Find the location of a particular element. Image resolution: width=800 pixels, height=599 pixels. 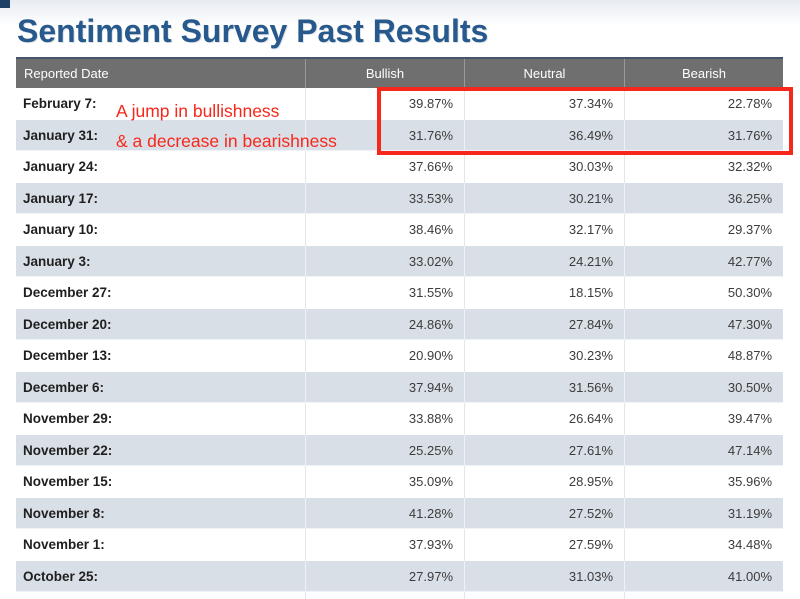

table-row: December 27: 31.55% 18.15% 50.30% is located at coordinates (399, 293).